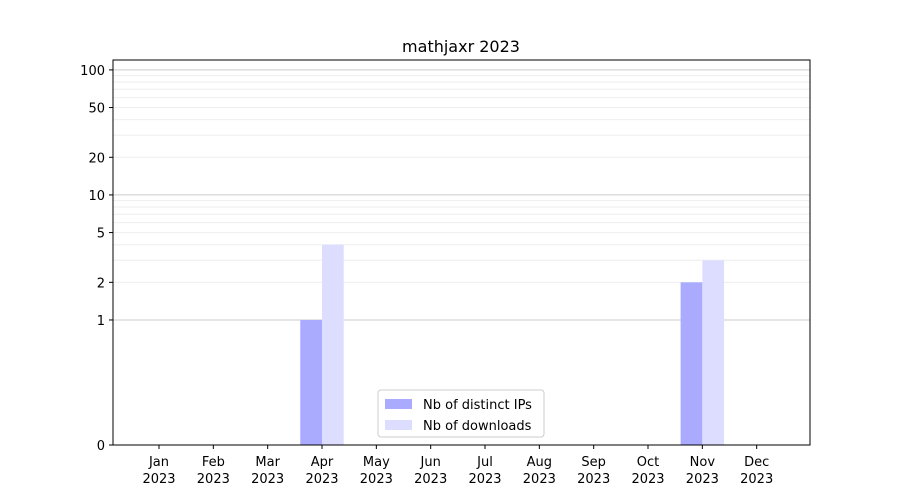 The width and height of the screenshot is (900, 504). I want to click on x-tick-label: Jan 2023, so click(158, 471).